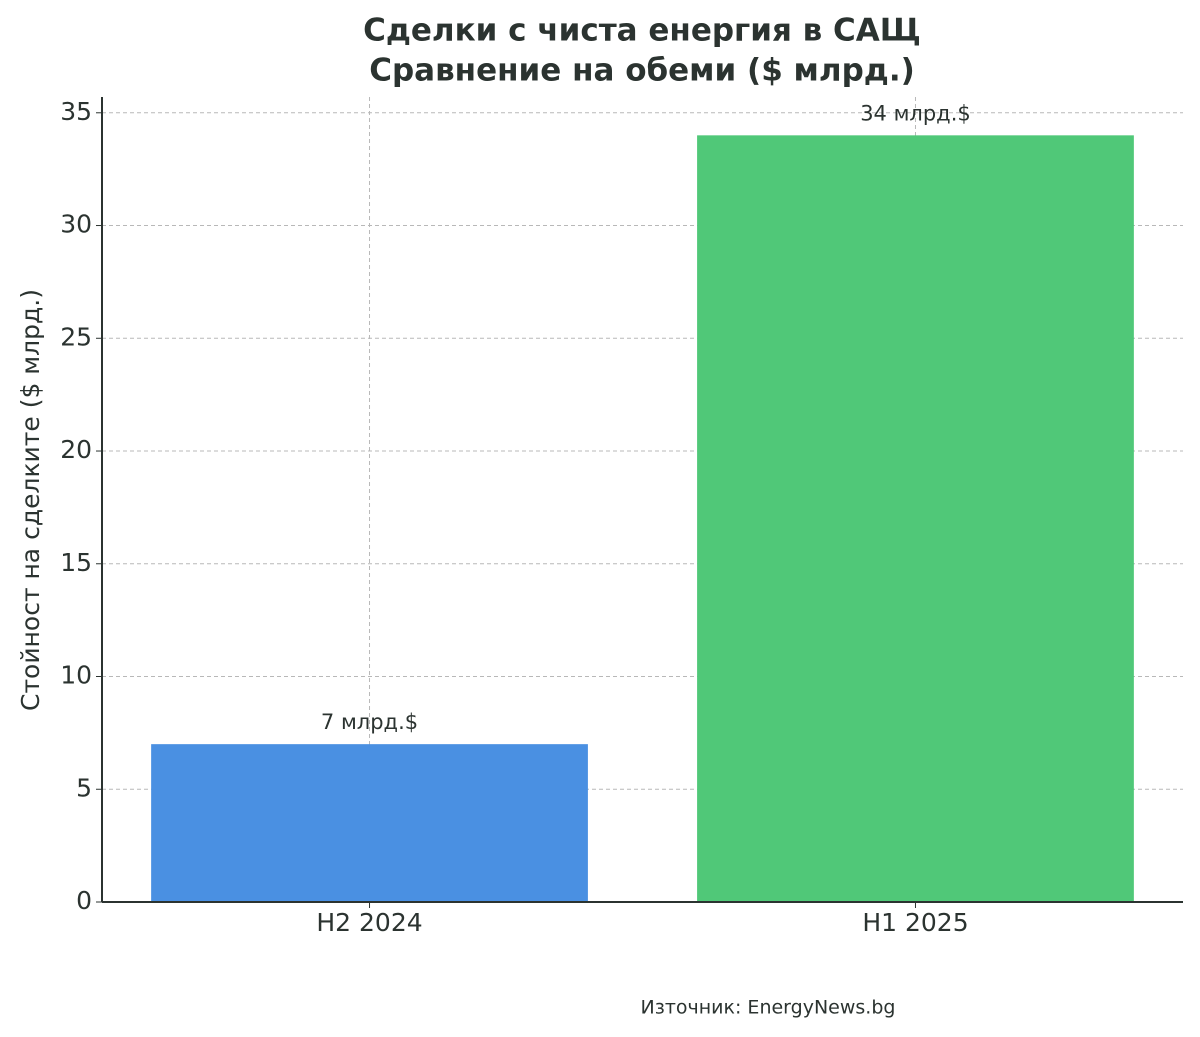  I want to click on y-tick-label: 35, so click(76, 111).